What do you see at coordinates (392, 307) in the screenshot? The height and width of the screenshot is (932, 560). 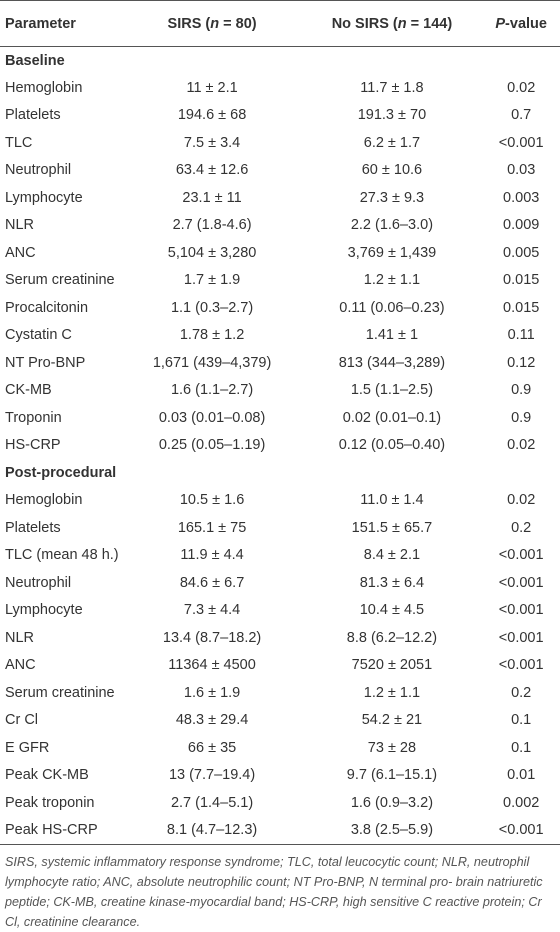 I see `value-cell: 0.11 (0.06–0.23)` at bounding box center [392, 307].